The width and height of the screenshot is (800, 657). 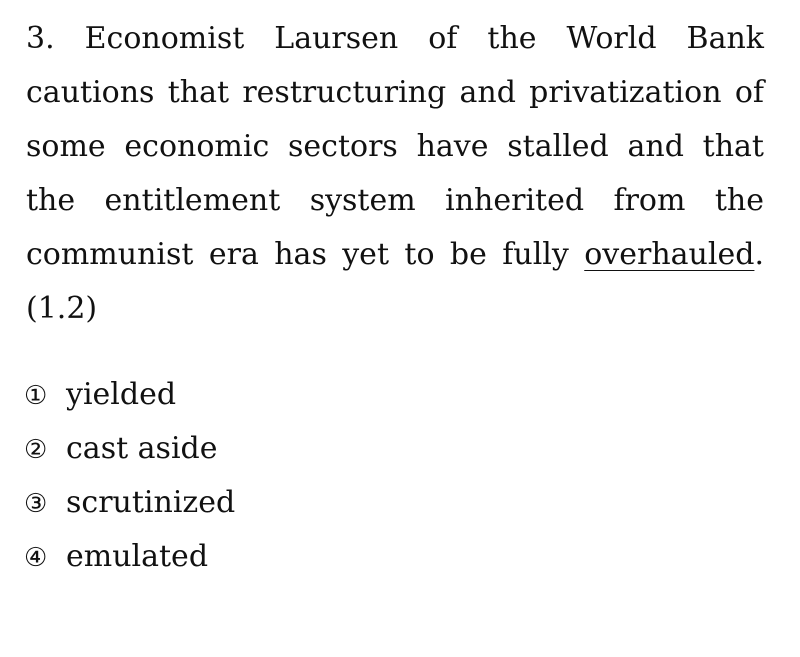 I want to click on option-3-marker: ③, so click(x=36, y=504).